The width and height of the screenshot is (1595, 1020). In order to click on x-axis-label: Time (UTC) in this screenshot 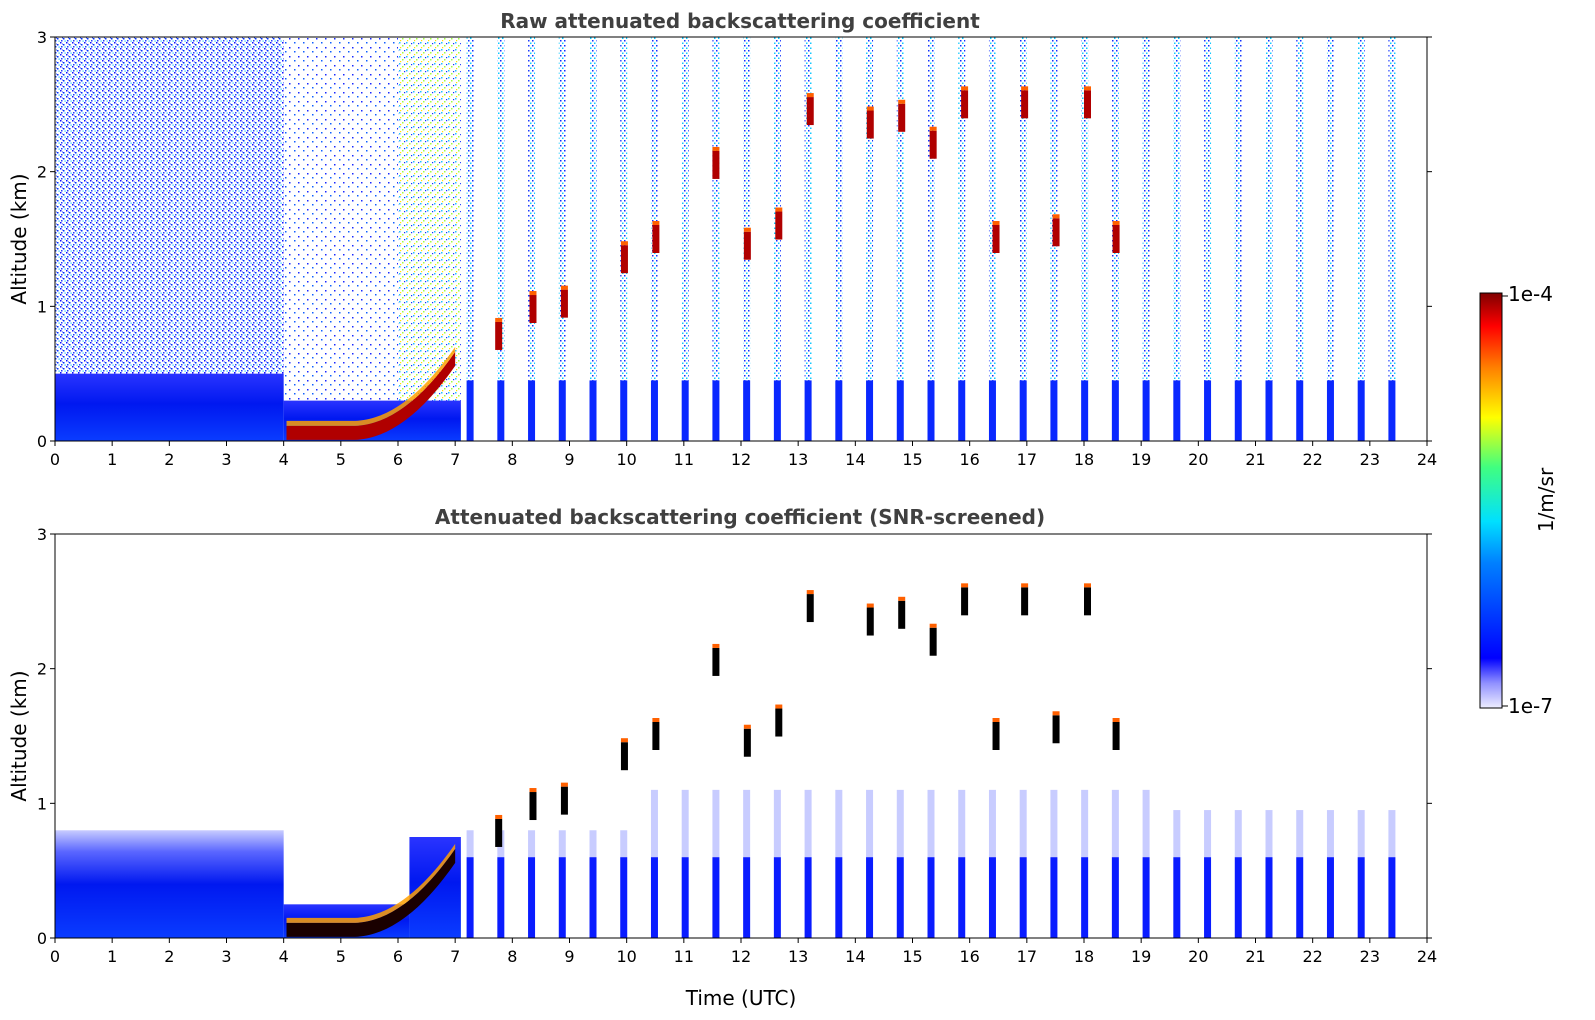, I will do `click(741, 998)`.